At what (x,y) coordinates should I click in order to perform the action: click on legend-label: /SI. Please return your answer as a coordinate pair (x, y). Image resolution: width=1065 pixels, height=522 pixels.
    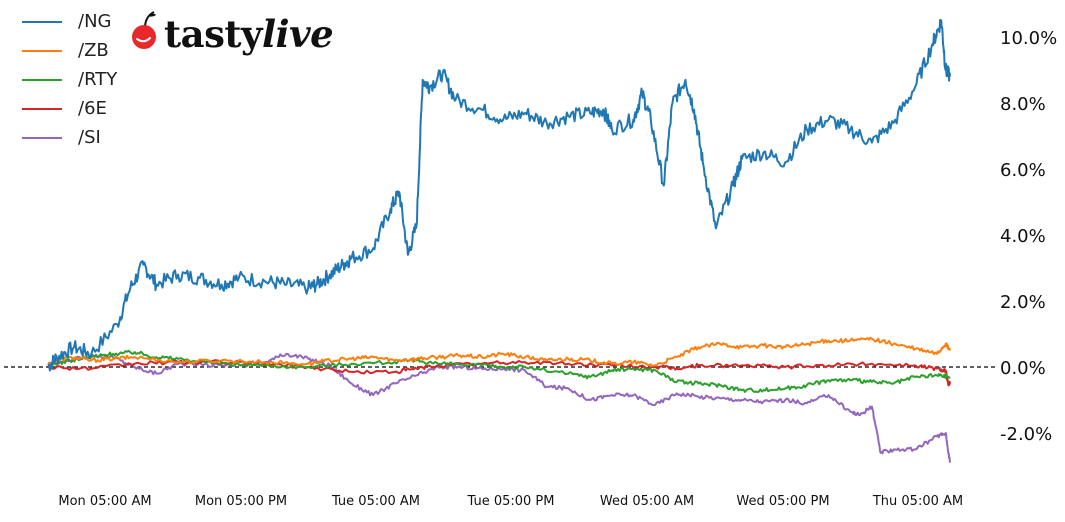
    Looking at the image, I should click on (89, 137).